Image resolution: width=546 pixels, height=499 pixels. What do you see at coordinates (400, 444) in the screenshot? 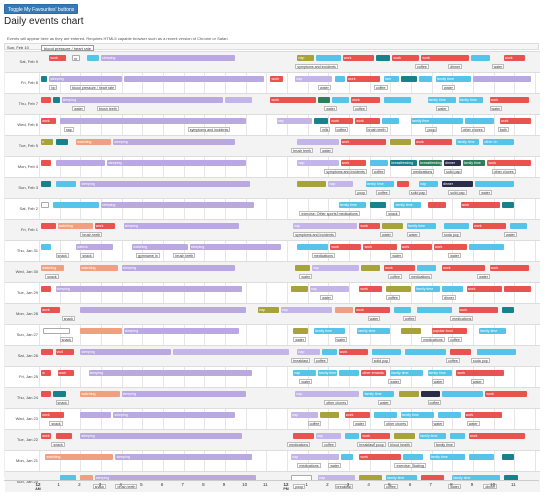
I see `event-tag: blood health` at bounding box center [400, 444].